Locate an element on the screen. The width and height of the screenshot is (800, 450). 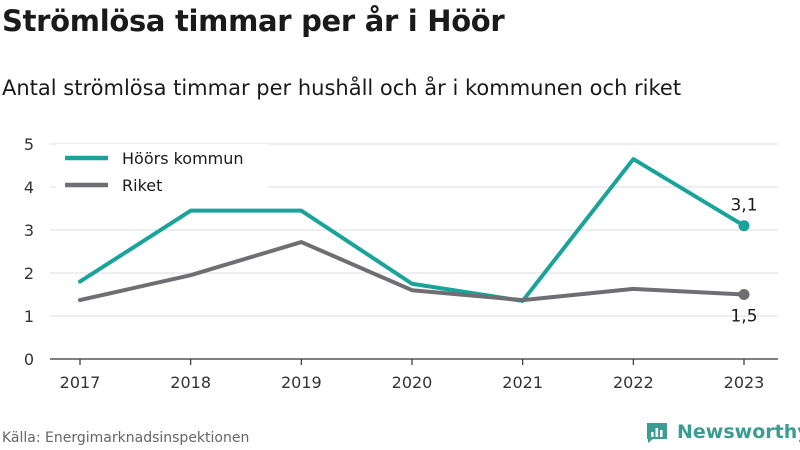
x-tick-label: 2018 is located at coordinates (190, 382).